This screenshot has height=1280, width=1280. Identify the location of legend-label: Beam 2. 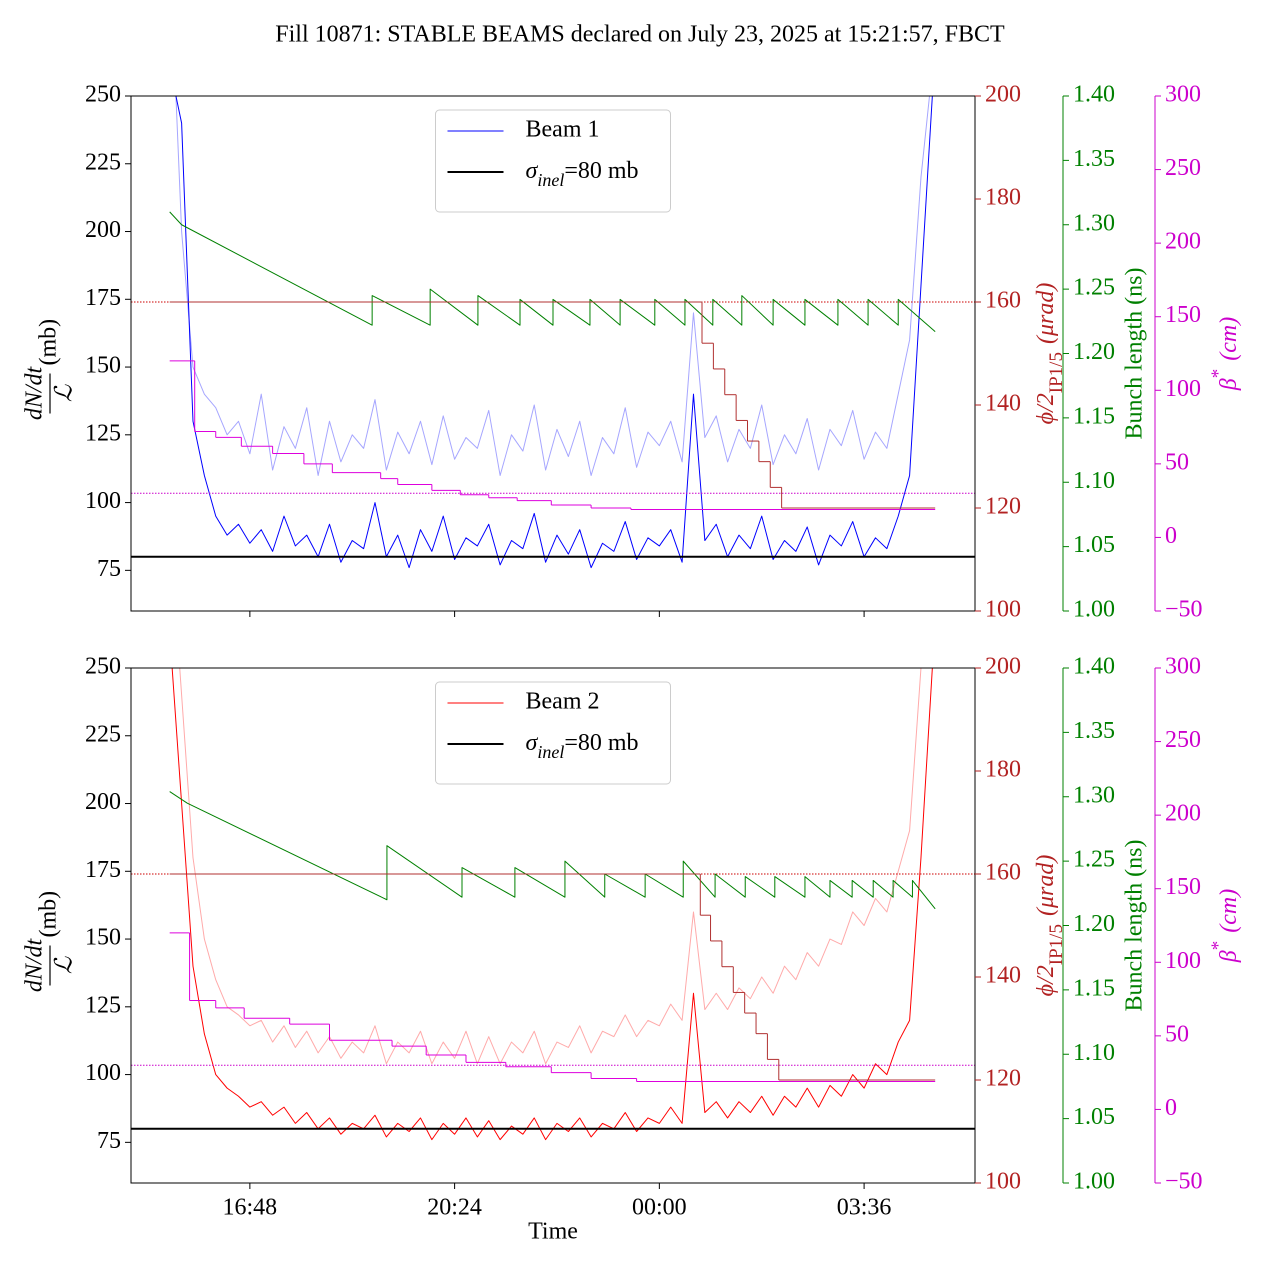
(563, 702).